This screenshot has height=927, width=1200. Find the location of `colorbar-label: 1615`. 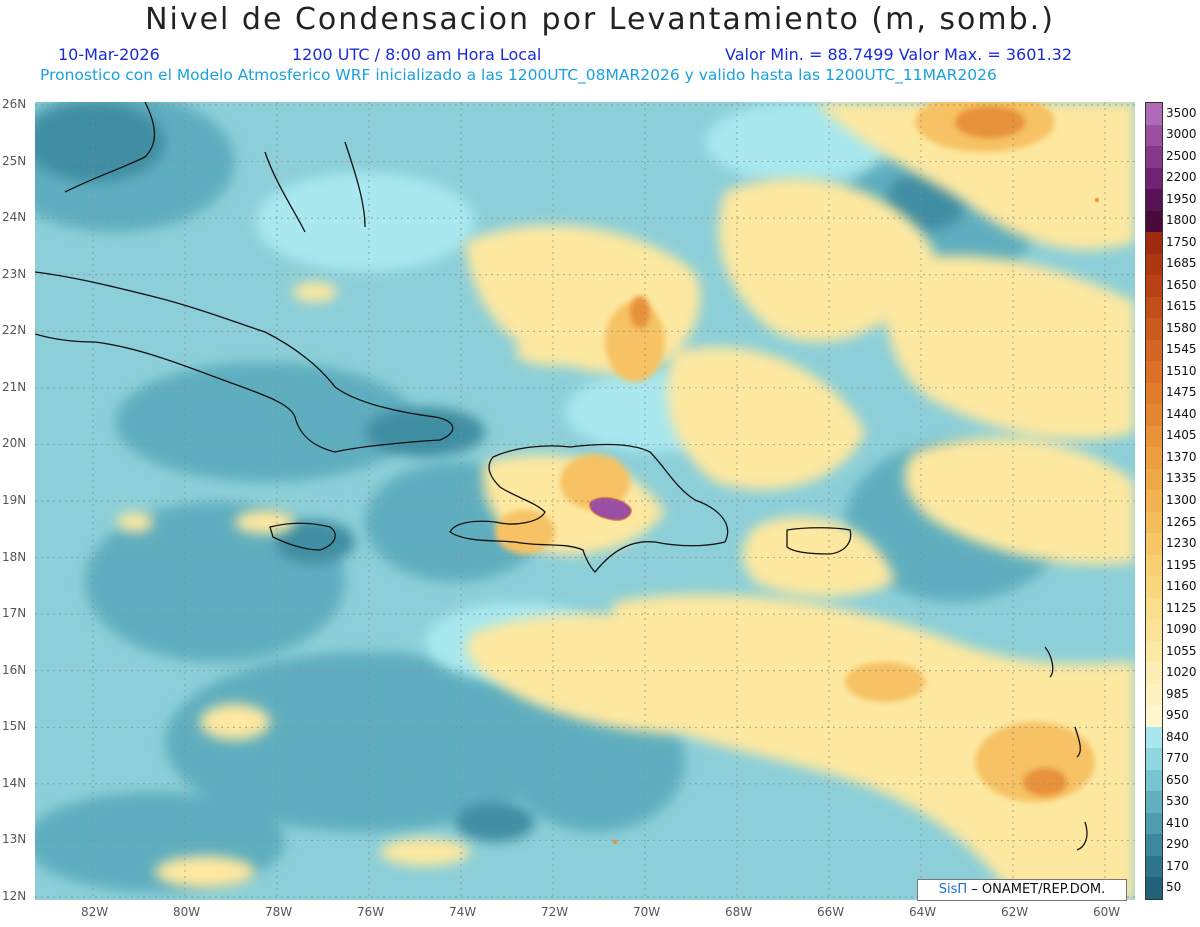

colorbar-label: 1615 is located at coordinates (1181, 306).